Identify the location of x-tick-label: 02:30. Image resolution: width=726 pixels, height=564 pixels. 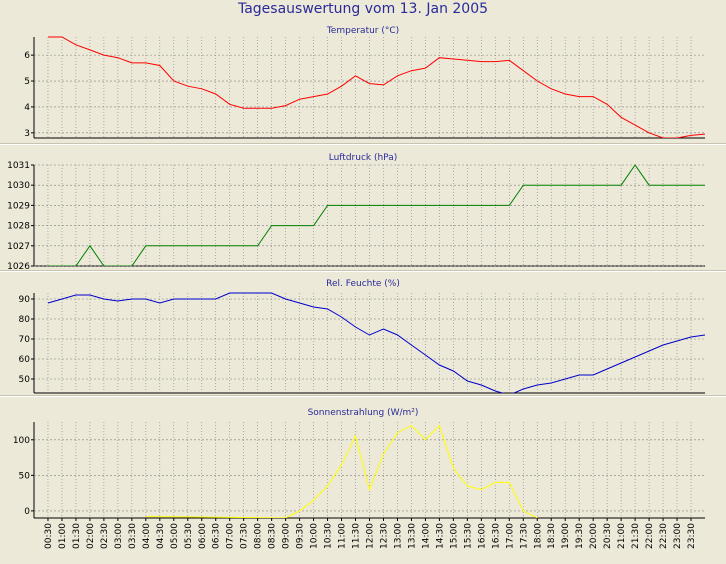
(105, 536).